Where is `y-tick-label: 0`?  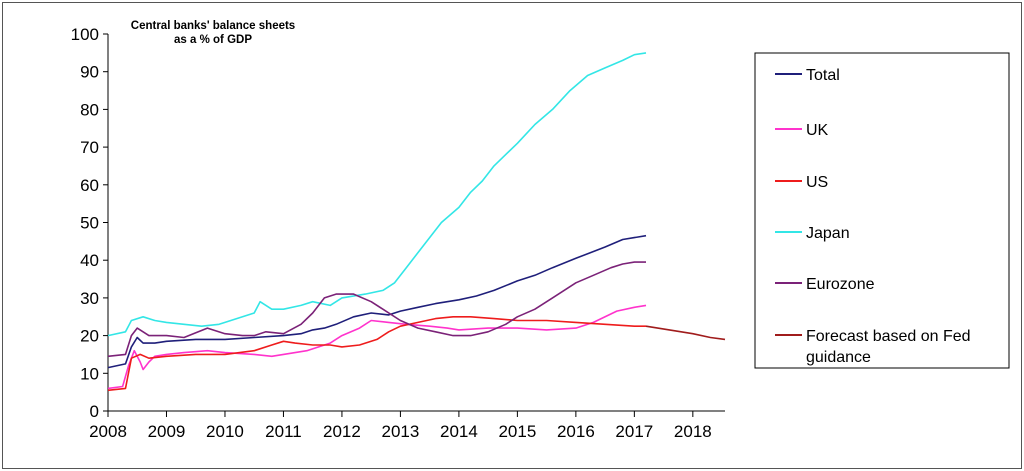
y-tick-label: 0 is located at coordinates (94, 411).